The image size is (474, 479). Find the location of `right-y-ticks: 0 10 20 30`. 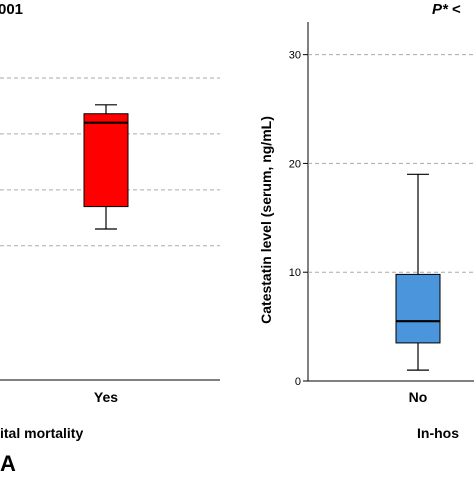

right-y-ticks: 0 10 20 30 is located at coordinates (298, 219).